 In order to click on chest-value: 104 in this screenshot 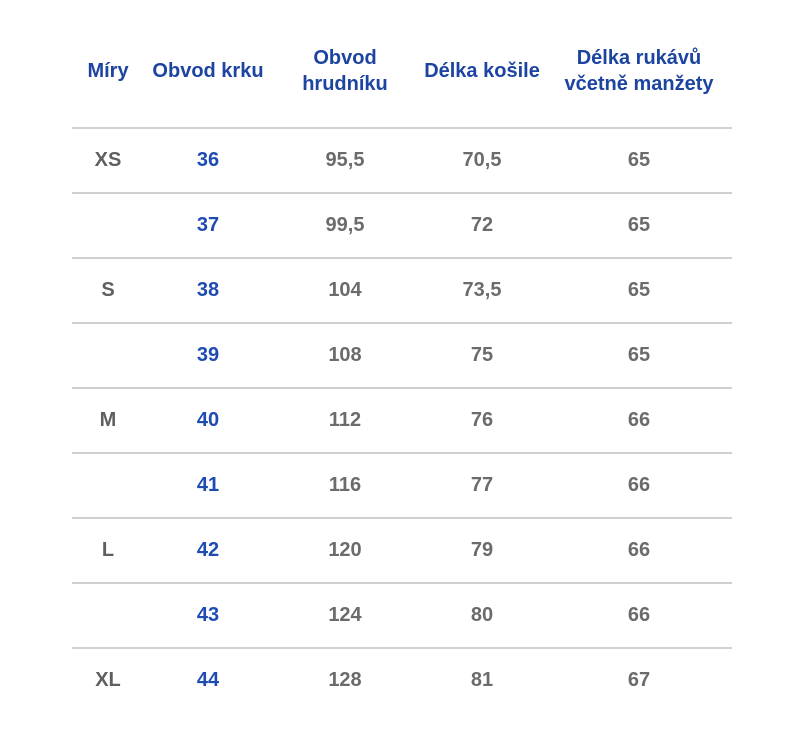, I will do `click(345, 291)`.